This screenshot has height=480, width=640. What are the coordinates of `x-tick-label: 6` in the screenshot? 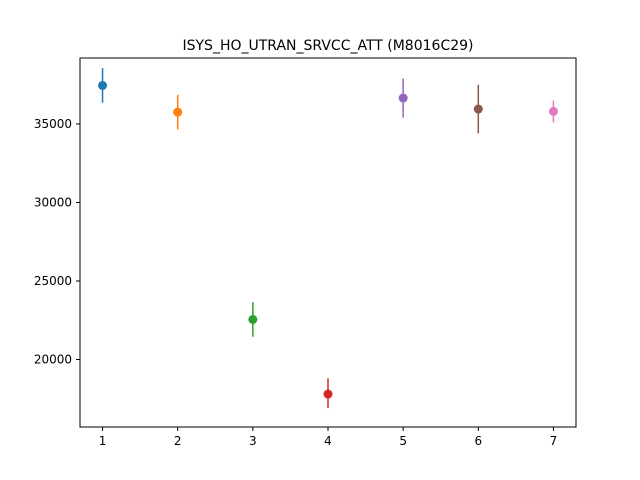 It's located at (478, 441).